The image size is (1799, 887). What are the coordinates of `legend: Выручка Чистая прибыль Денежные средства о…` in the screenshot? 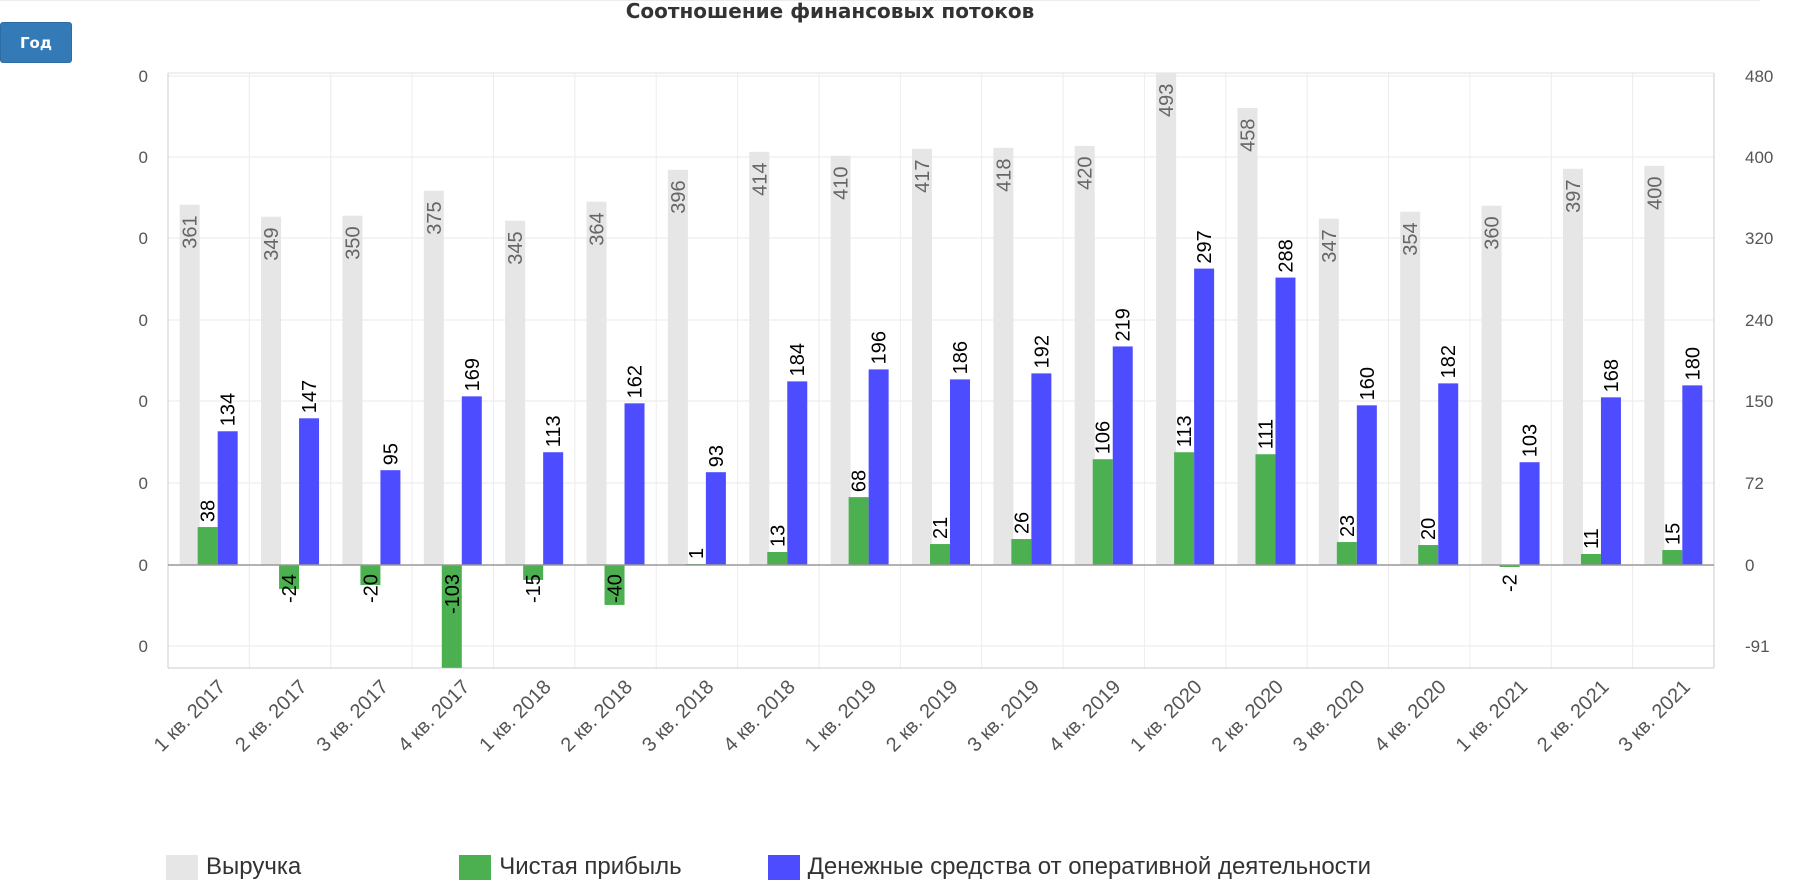 It's located at (768, 867).